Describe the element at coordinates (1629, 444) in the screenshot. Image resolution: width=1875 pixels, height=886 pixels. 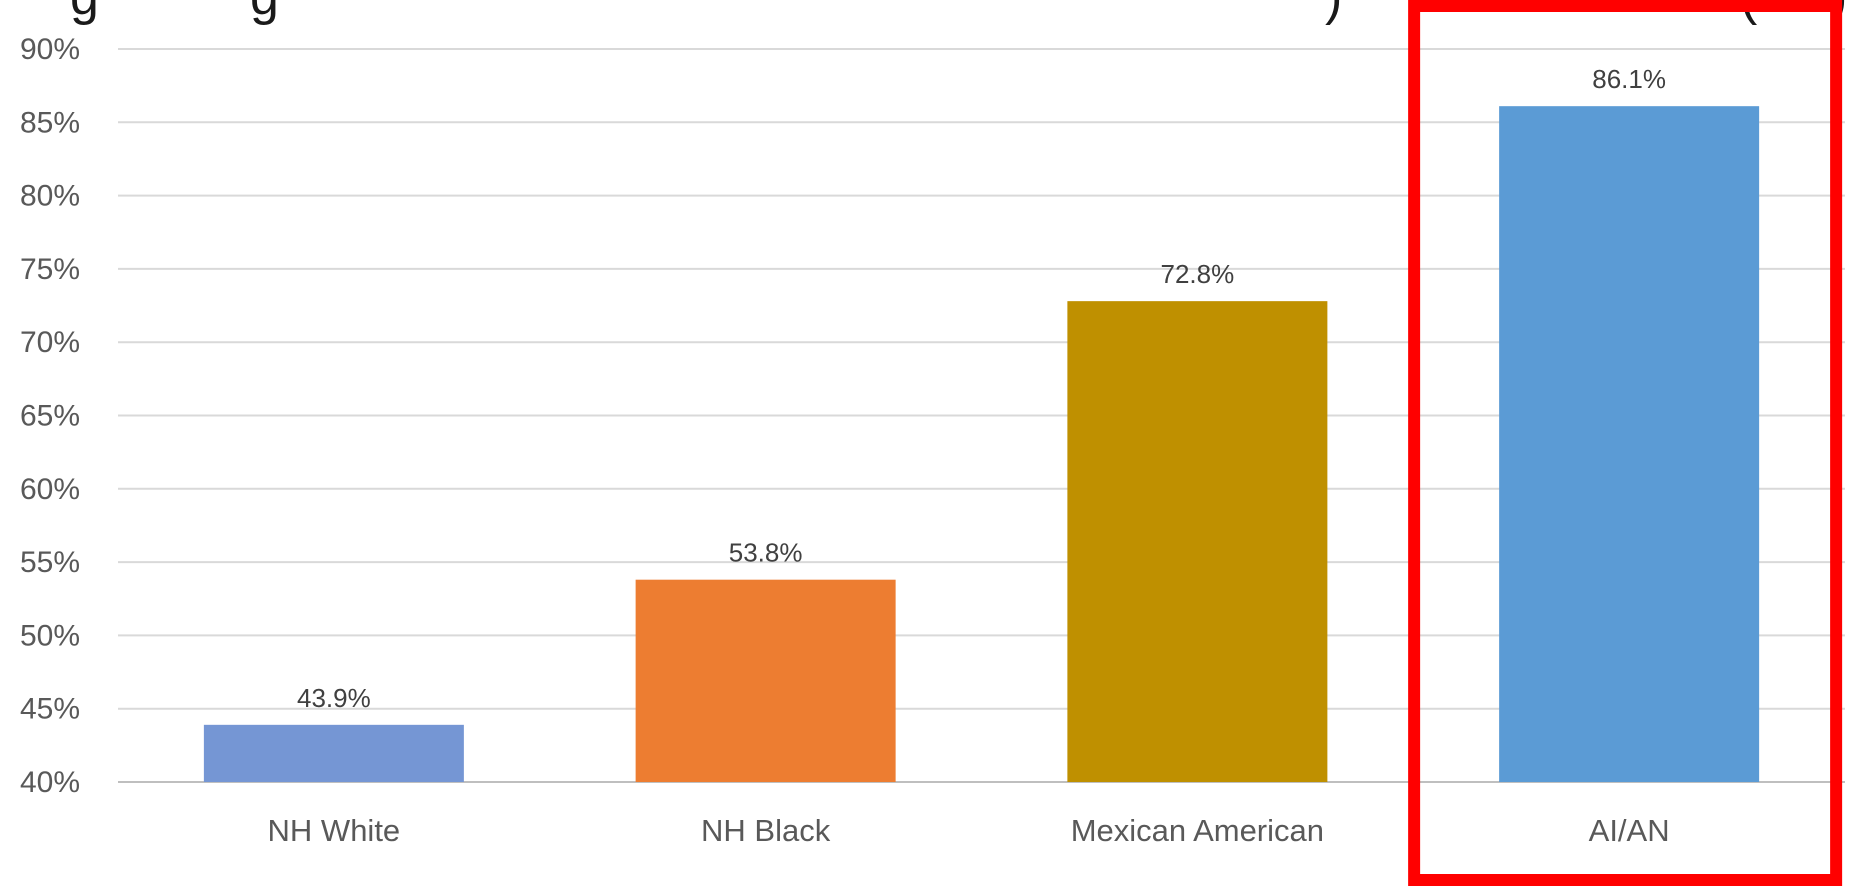
I see `bar-ai-an` at that location.